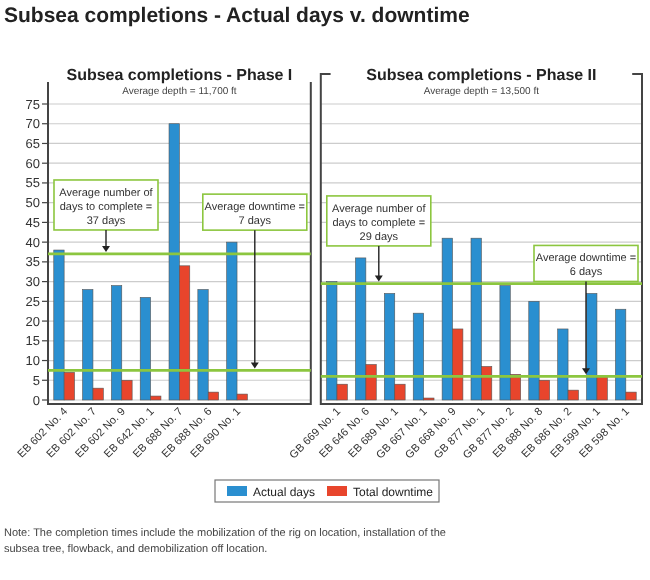 This screenshot has height=580, width=650. I want to click on chart-title: Subsea completions - Phase I, so click(179, 75).